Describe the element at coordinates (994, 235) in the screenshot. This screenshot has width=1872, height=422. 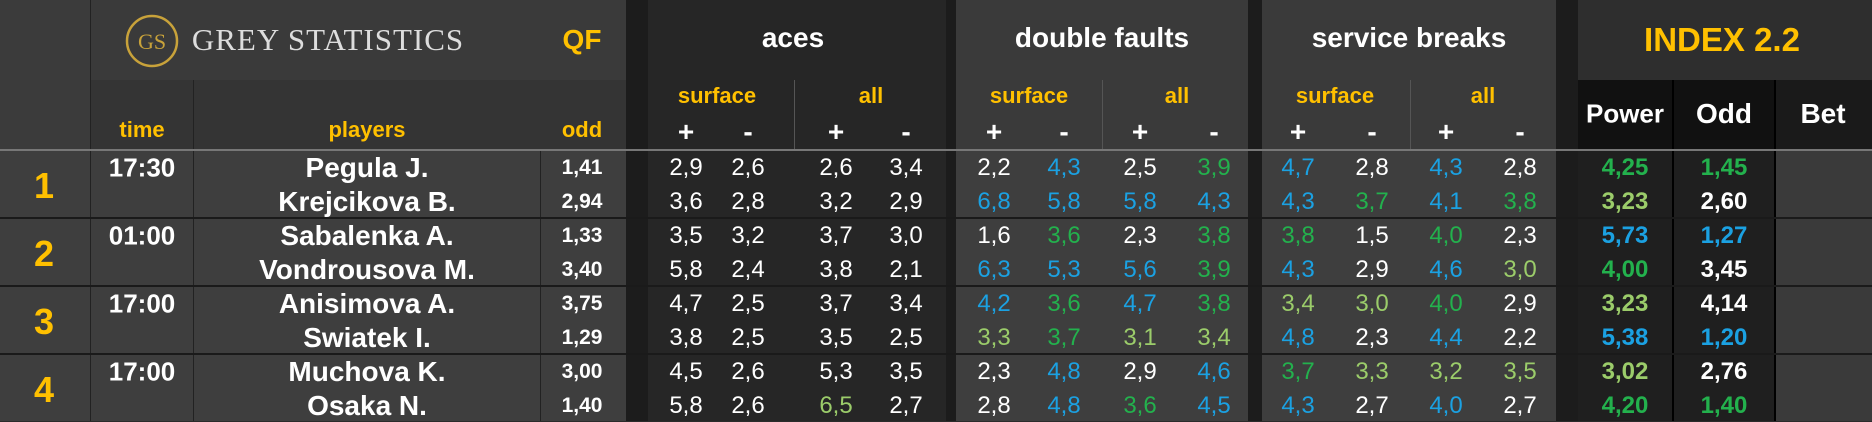
I see `stat-value: 1,6` at that location.